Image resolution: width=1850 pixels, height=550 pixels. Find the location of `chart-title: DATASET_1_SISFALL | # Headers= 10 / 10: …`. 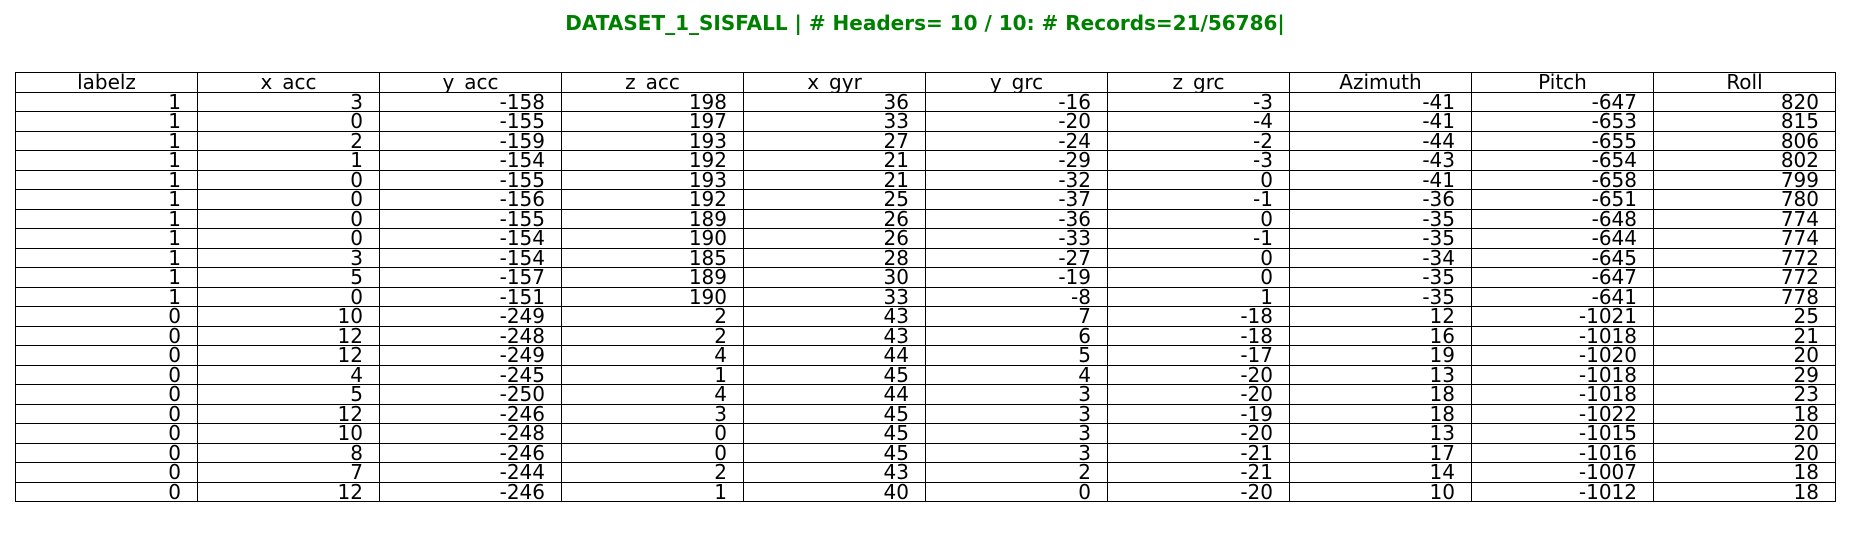

chart-title: DATASET_1_SISFALL | # Headers= 10 / 10: … is located at coordinates (925, 23).